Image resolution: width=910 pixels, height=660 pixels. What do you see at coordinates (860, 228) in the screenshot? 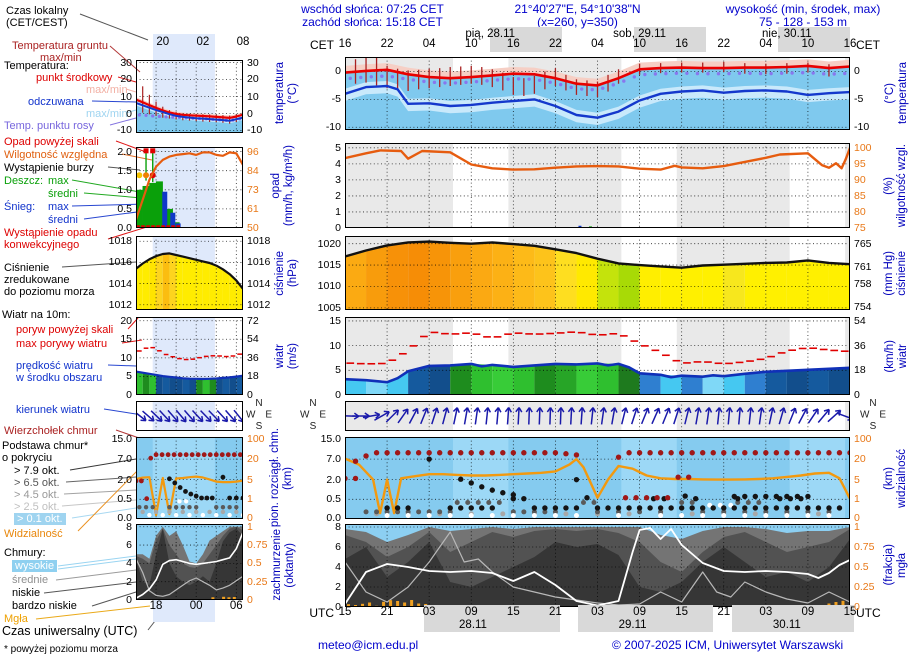
I see `axis-tick-label: 75` at bounding box center [860, 228].